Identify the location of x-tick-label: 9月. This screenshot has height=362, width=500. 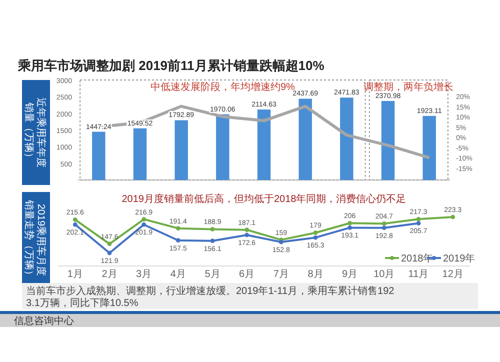
(350, 274).